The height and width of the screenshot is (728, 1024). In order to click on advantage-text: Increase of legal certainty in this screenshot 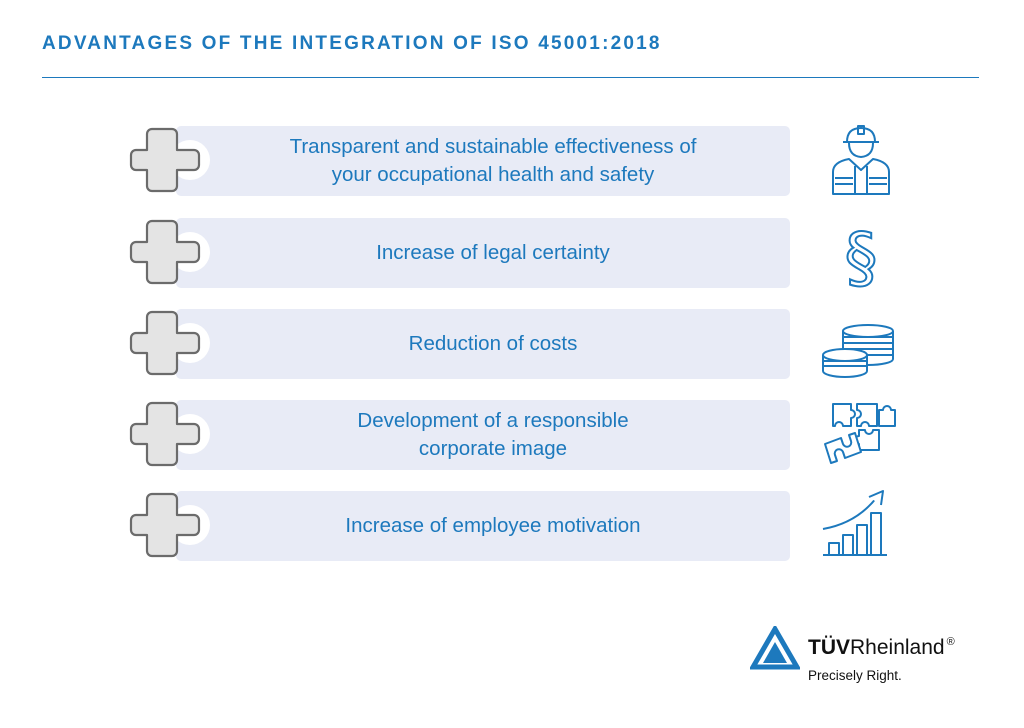, I will do `click(493, 252)`.